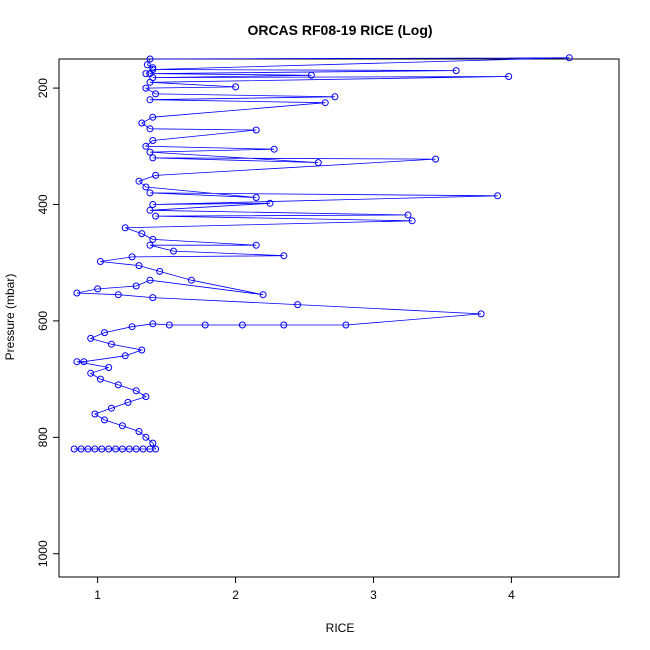 This screenshot has width=650, height=650. What do you see at coordinates (97, 595) in the screenshot?
I see `x-tick-label: 1` at bounding box center [97, 595].